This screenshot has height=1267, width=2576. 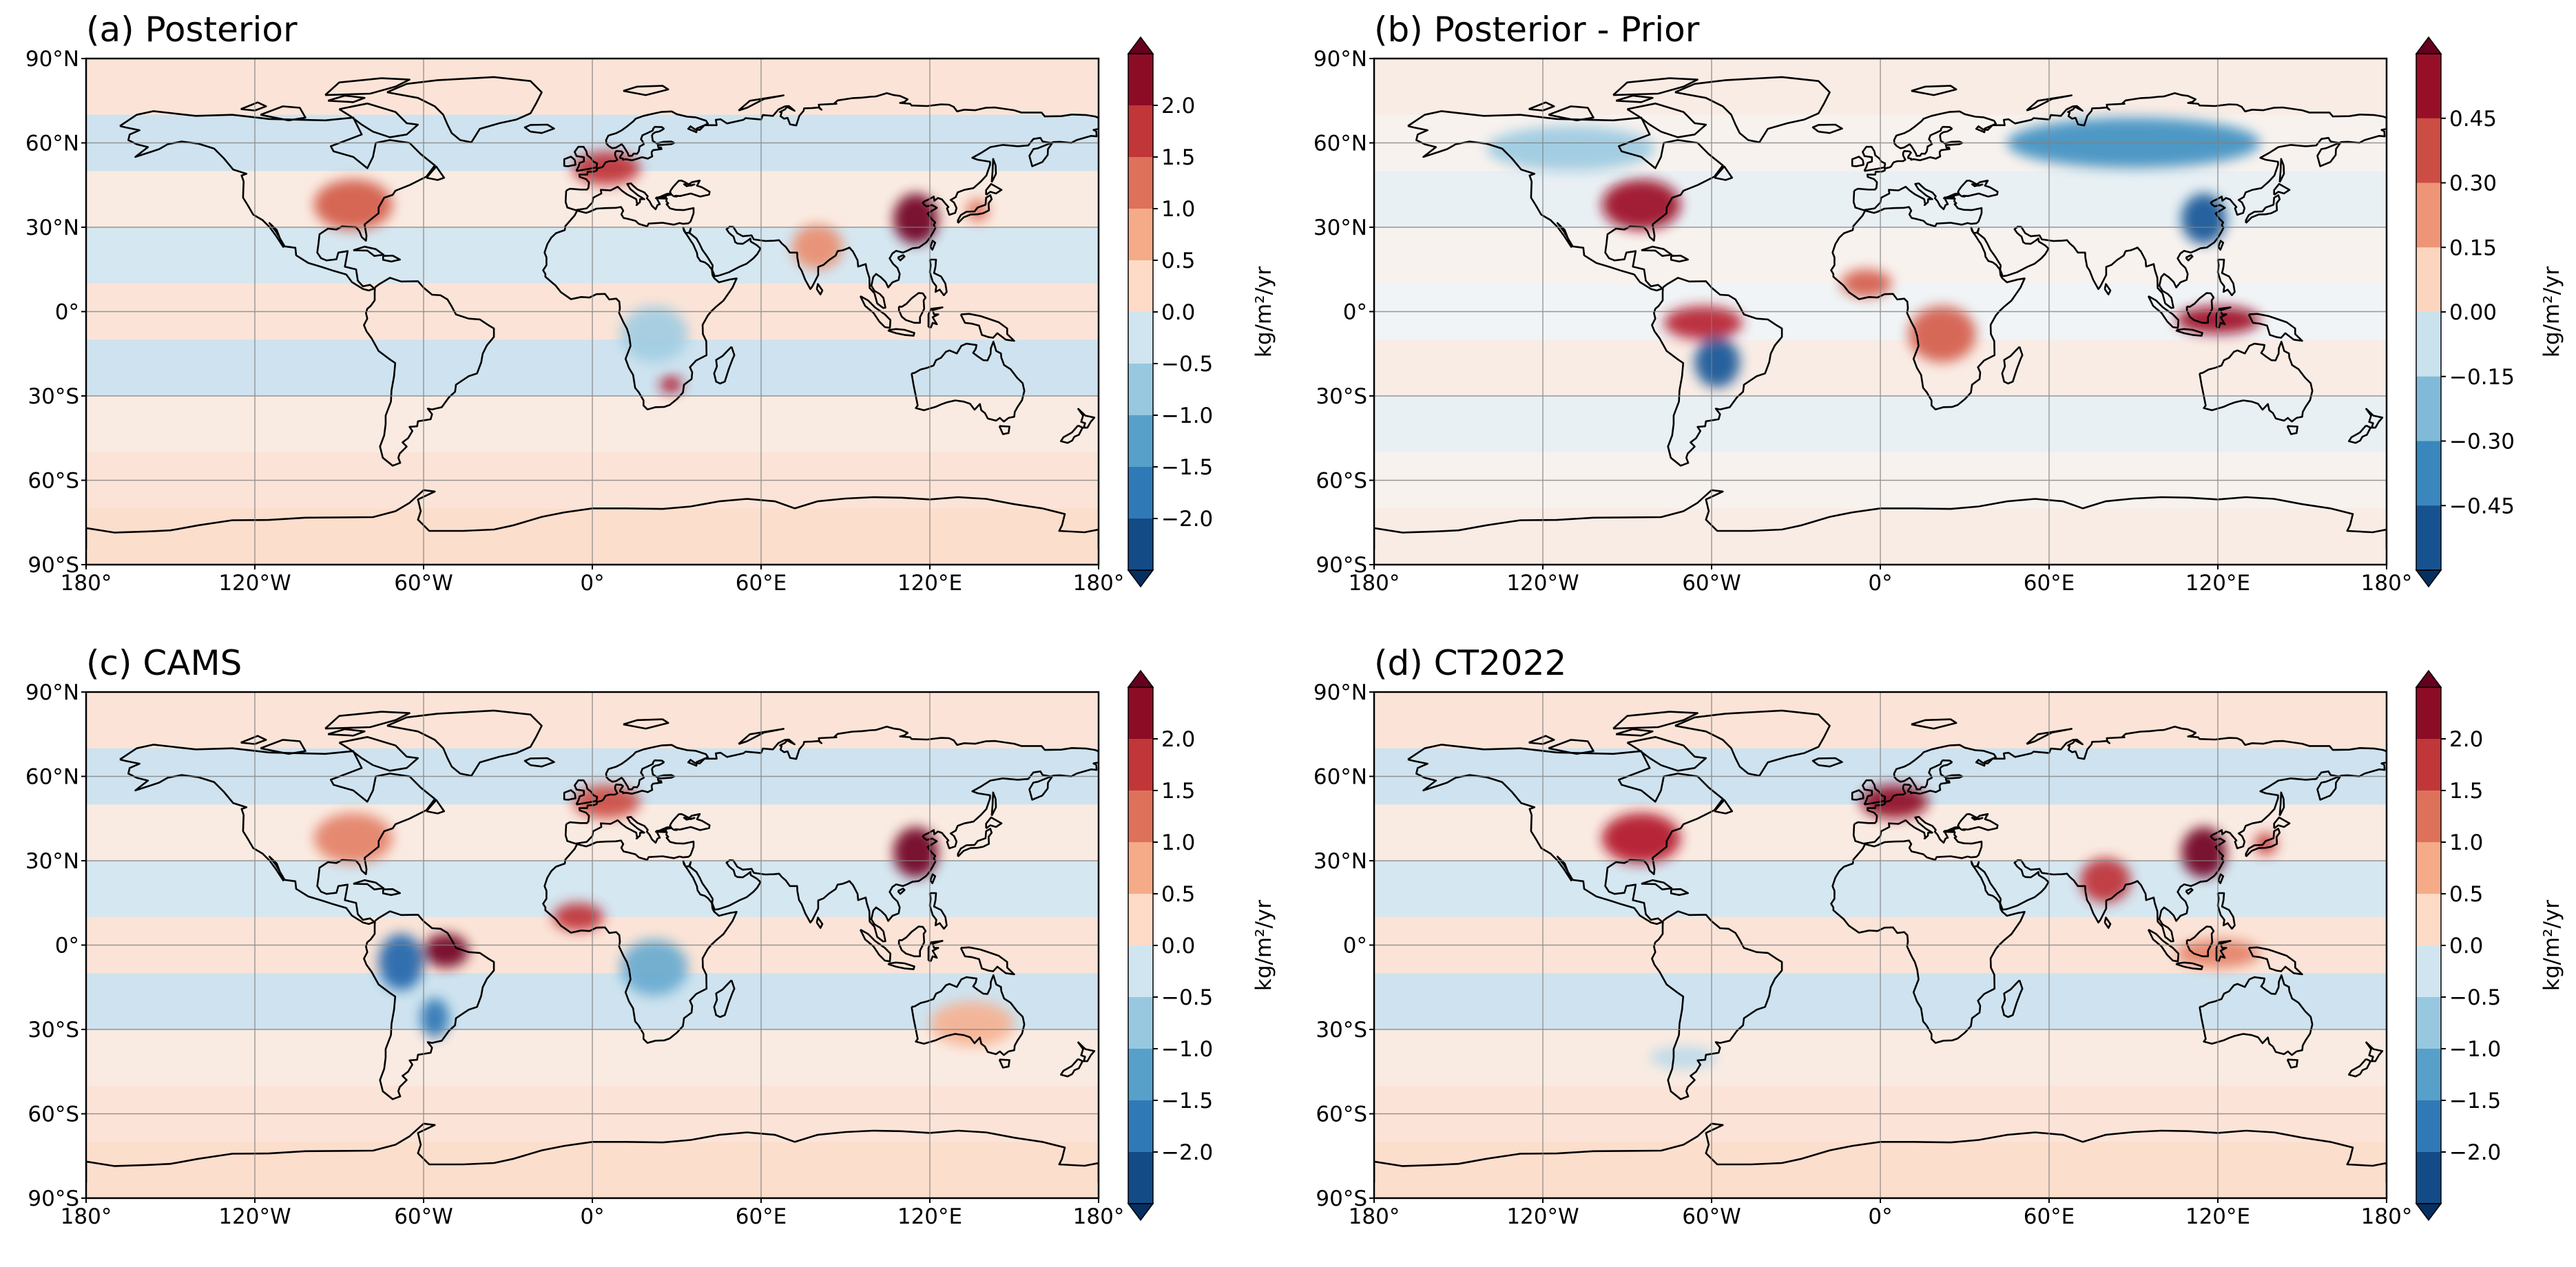 I want to click on region-canada-boreal, so click(x=1571, y=149).